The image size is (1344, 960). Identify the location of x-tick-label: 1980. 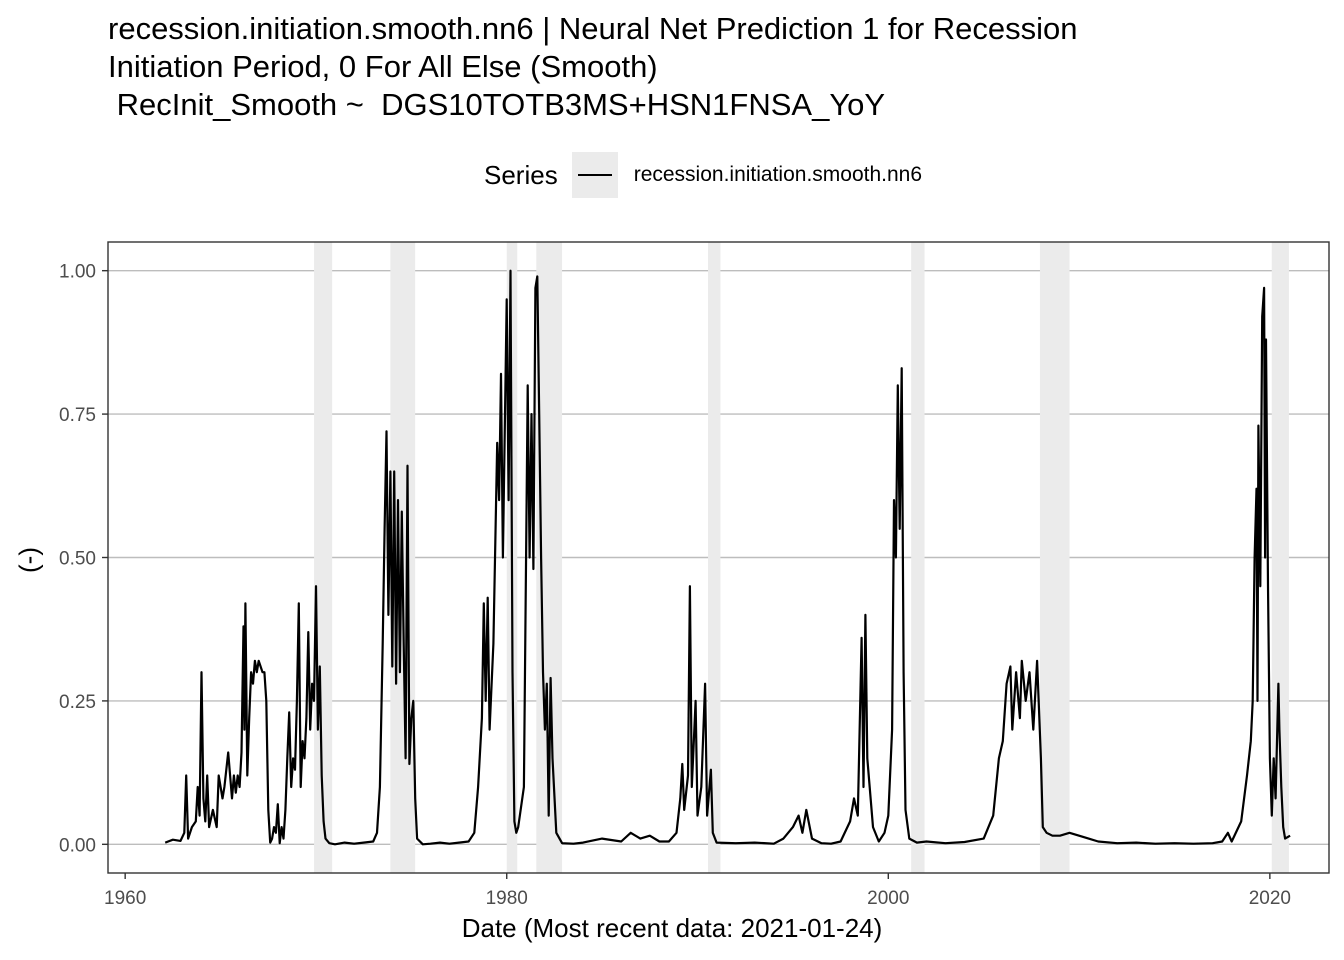
(507, 898).